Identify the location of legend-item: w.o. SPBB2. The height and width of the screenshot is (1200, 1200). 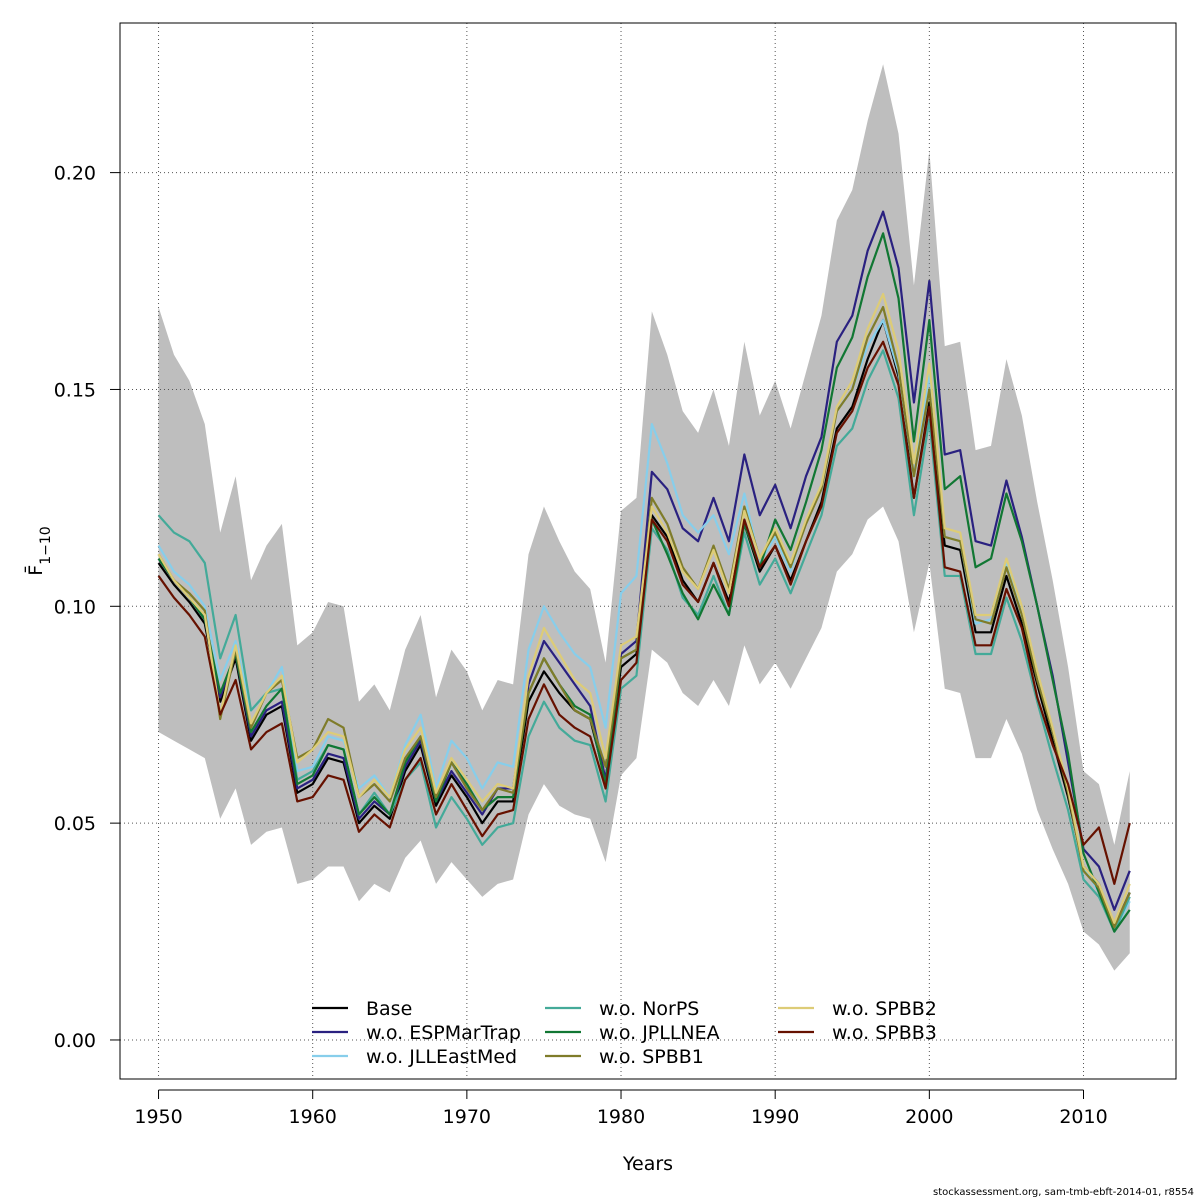
(857, 1009).